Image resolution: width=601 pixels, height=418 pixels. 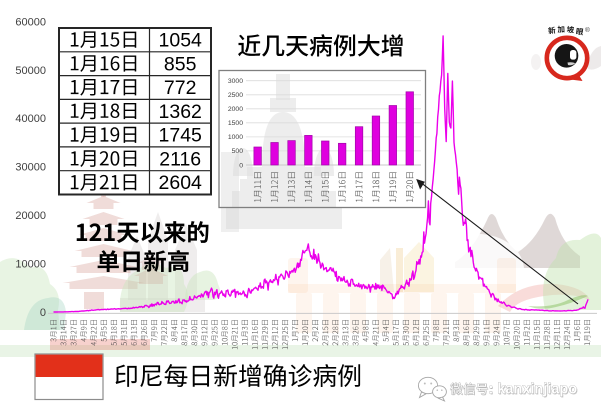 I want to click on svg-text: 2500, so click(x=235, y=95).